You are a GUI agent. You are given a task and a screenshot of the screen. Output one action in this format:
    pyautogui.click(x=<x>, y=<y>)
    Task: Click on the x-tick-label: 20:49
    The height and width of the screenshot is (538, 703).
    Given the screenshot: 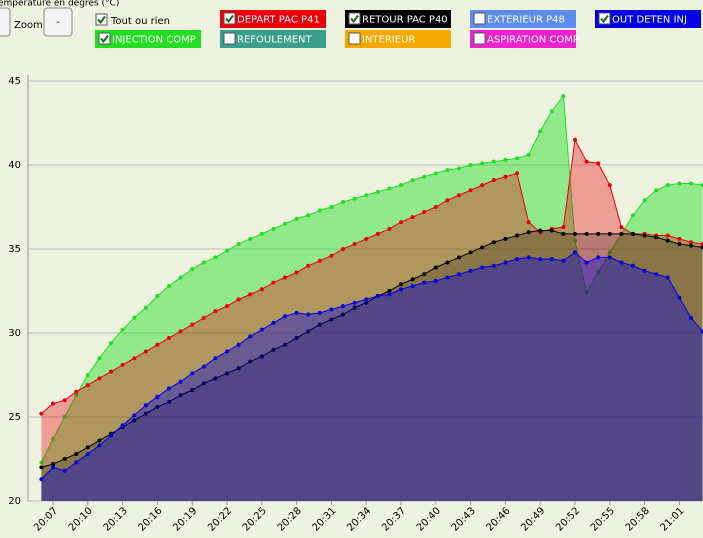 What is the action you would take?
    pyautogui.click(x=533, y=519)
    